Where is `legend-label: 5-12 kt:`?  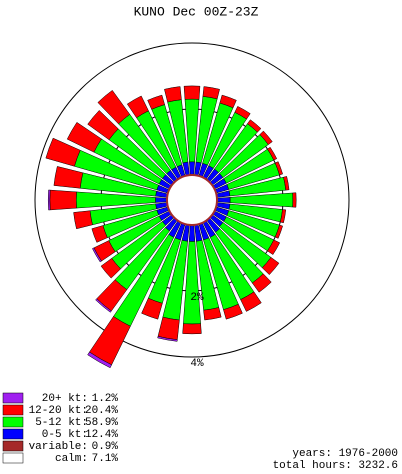
legend-label: 5-12 kt: is located at coordinates (61, 423).